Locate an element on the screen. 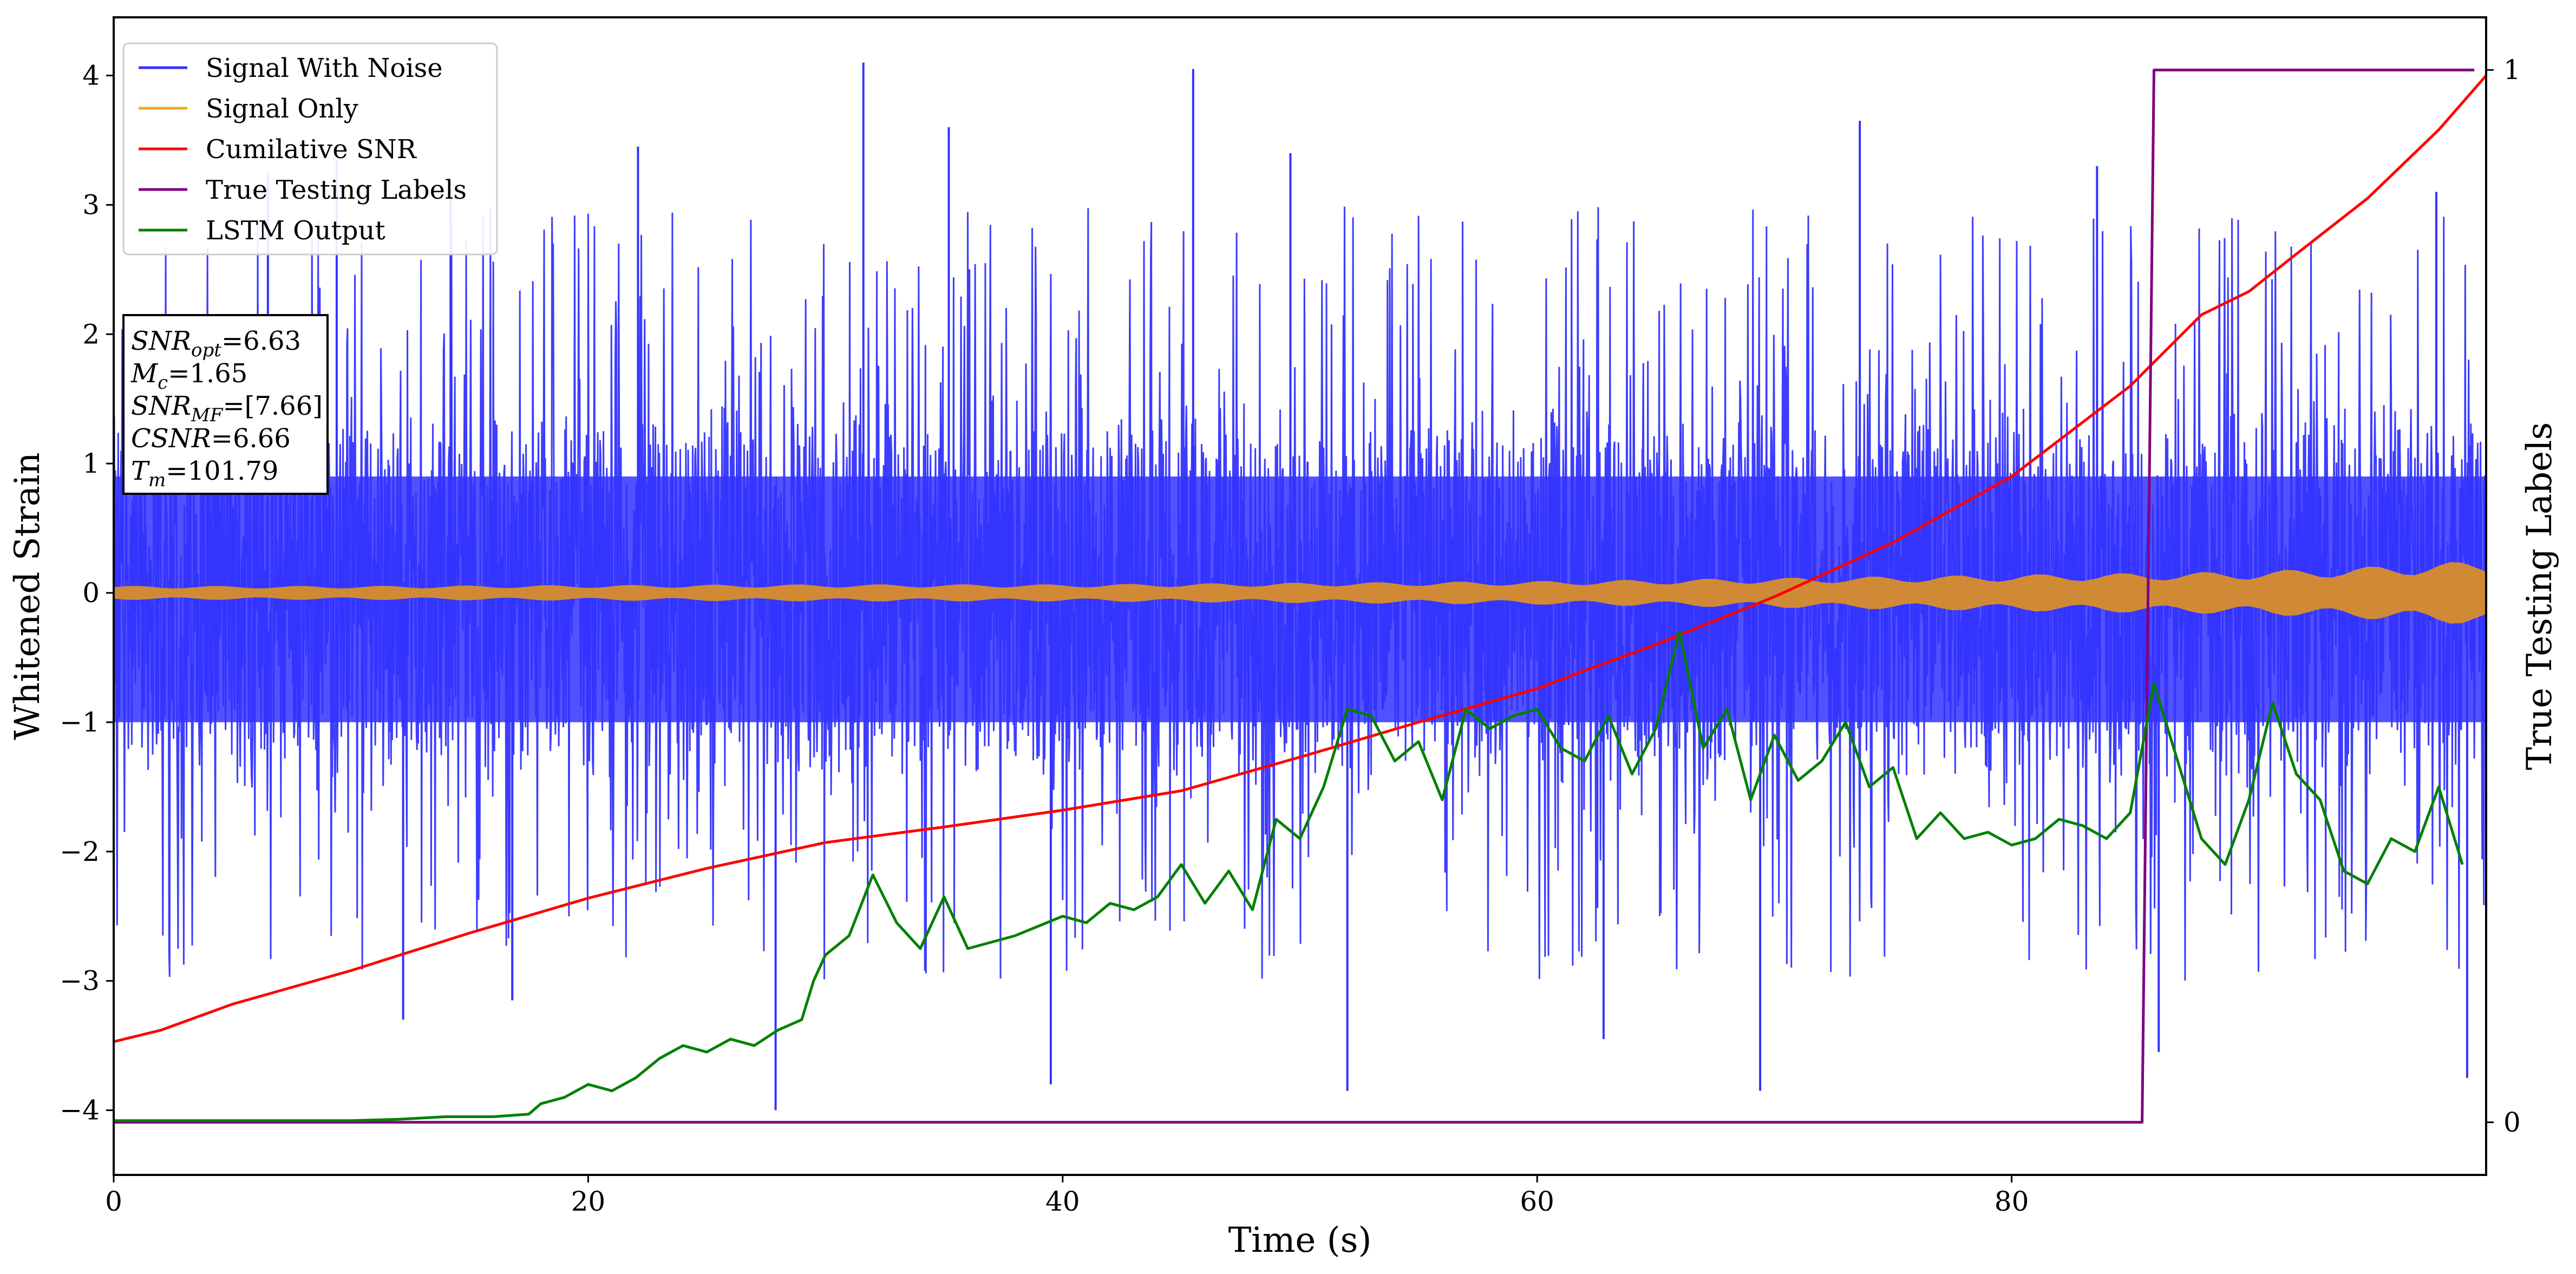 This screenshot has width=2576, height=1274. y-tick-label-0: −4 is located at coordinates (80, 1110).